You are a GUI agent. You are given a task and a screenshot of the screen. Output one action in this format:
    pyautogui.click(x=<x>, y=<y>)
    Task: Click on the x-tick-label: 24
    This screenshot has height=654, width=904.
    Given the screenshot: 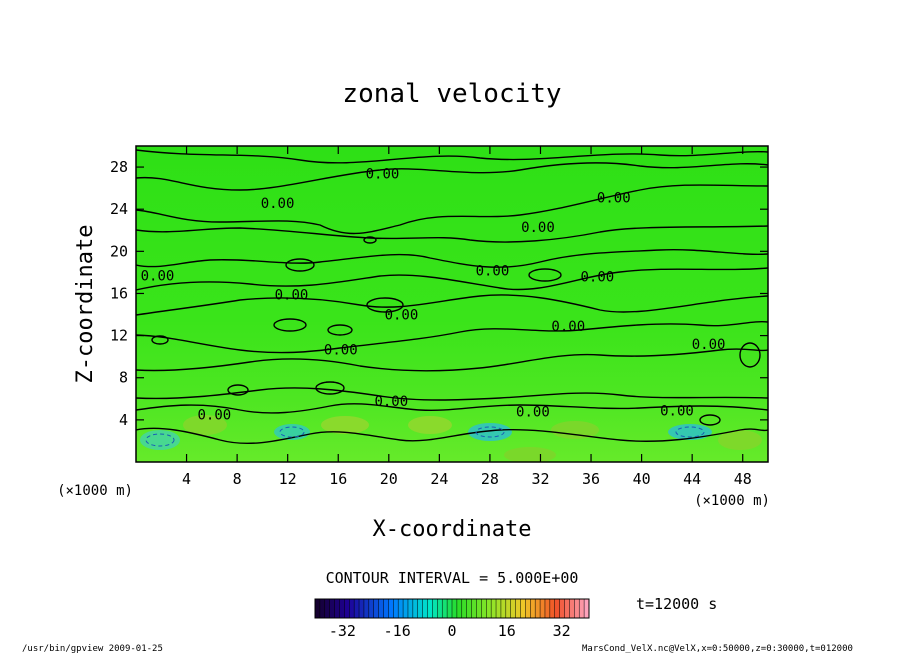 What is the action you would take?
    pyautogui.click(x=439, y=479)
    